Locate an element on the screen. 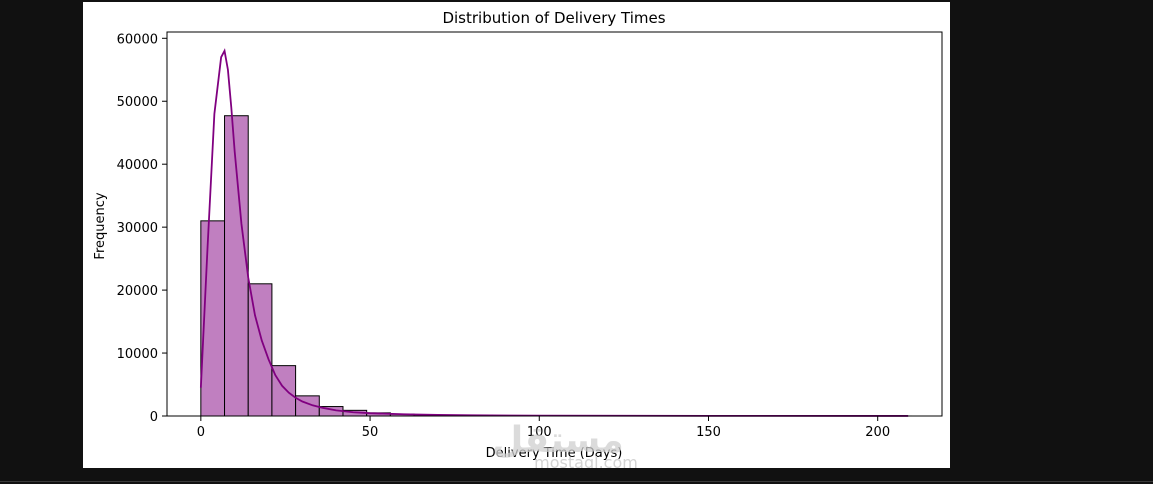 Image resolution: width=1153 pixels, height=484 pixels. y-tick-label: 50000 is located at coordinates (137, 102).